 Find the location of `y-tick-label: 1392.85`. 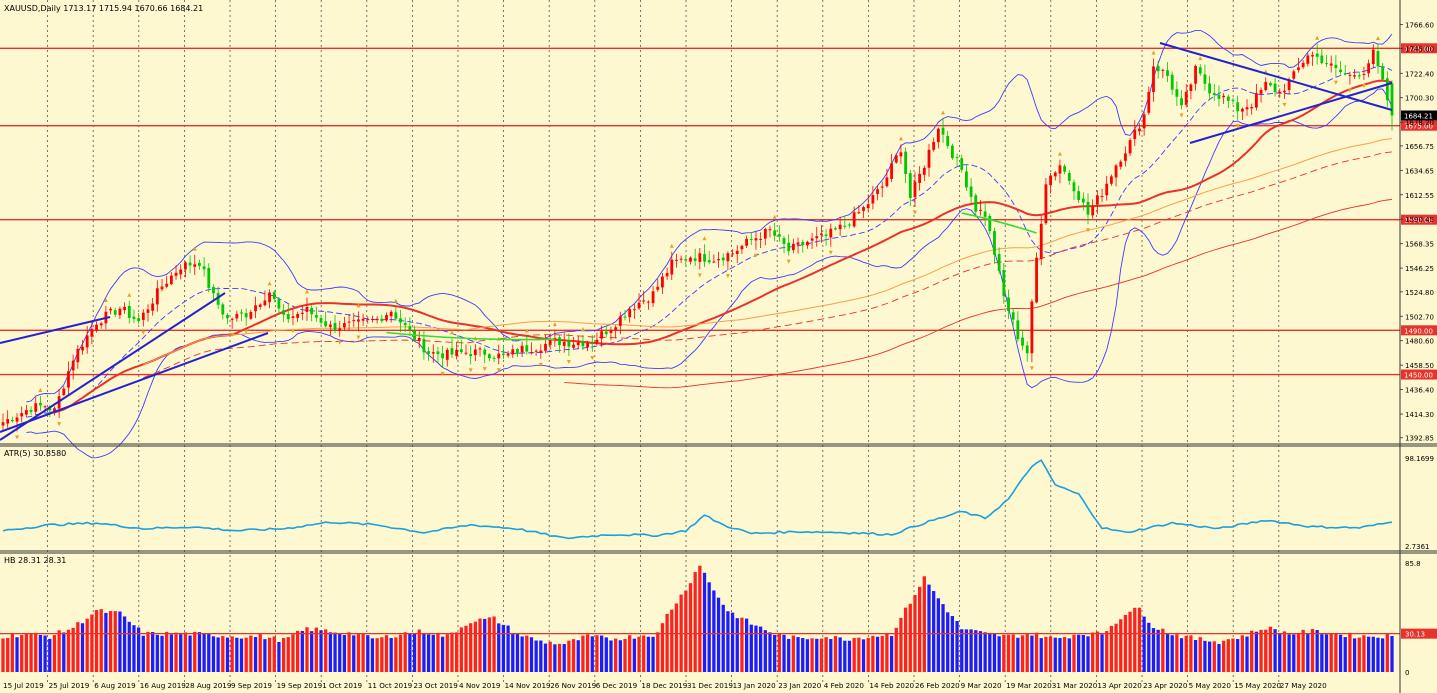

y-tick-label: 1392.85 is located at coordinates (1419, 439).